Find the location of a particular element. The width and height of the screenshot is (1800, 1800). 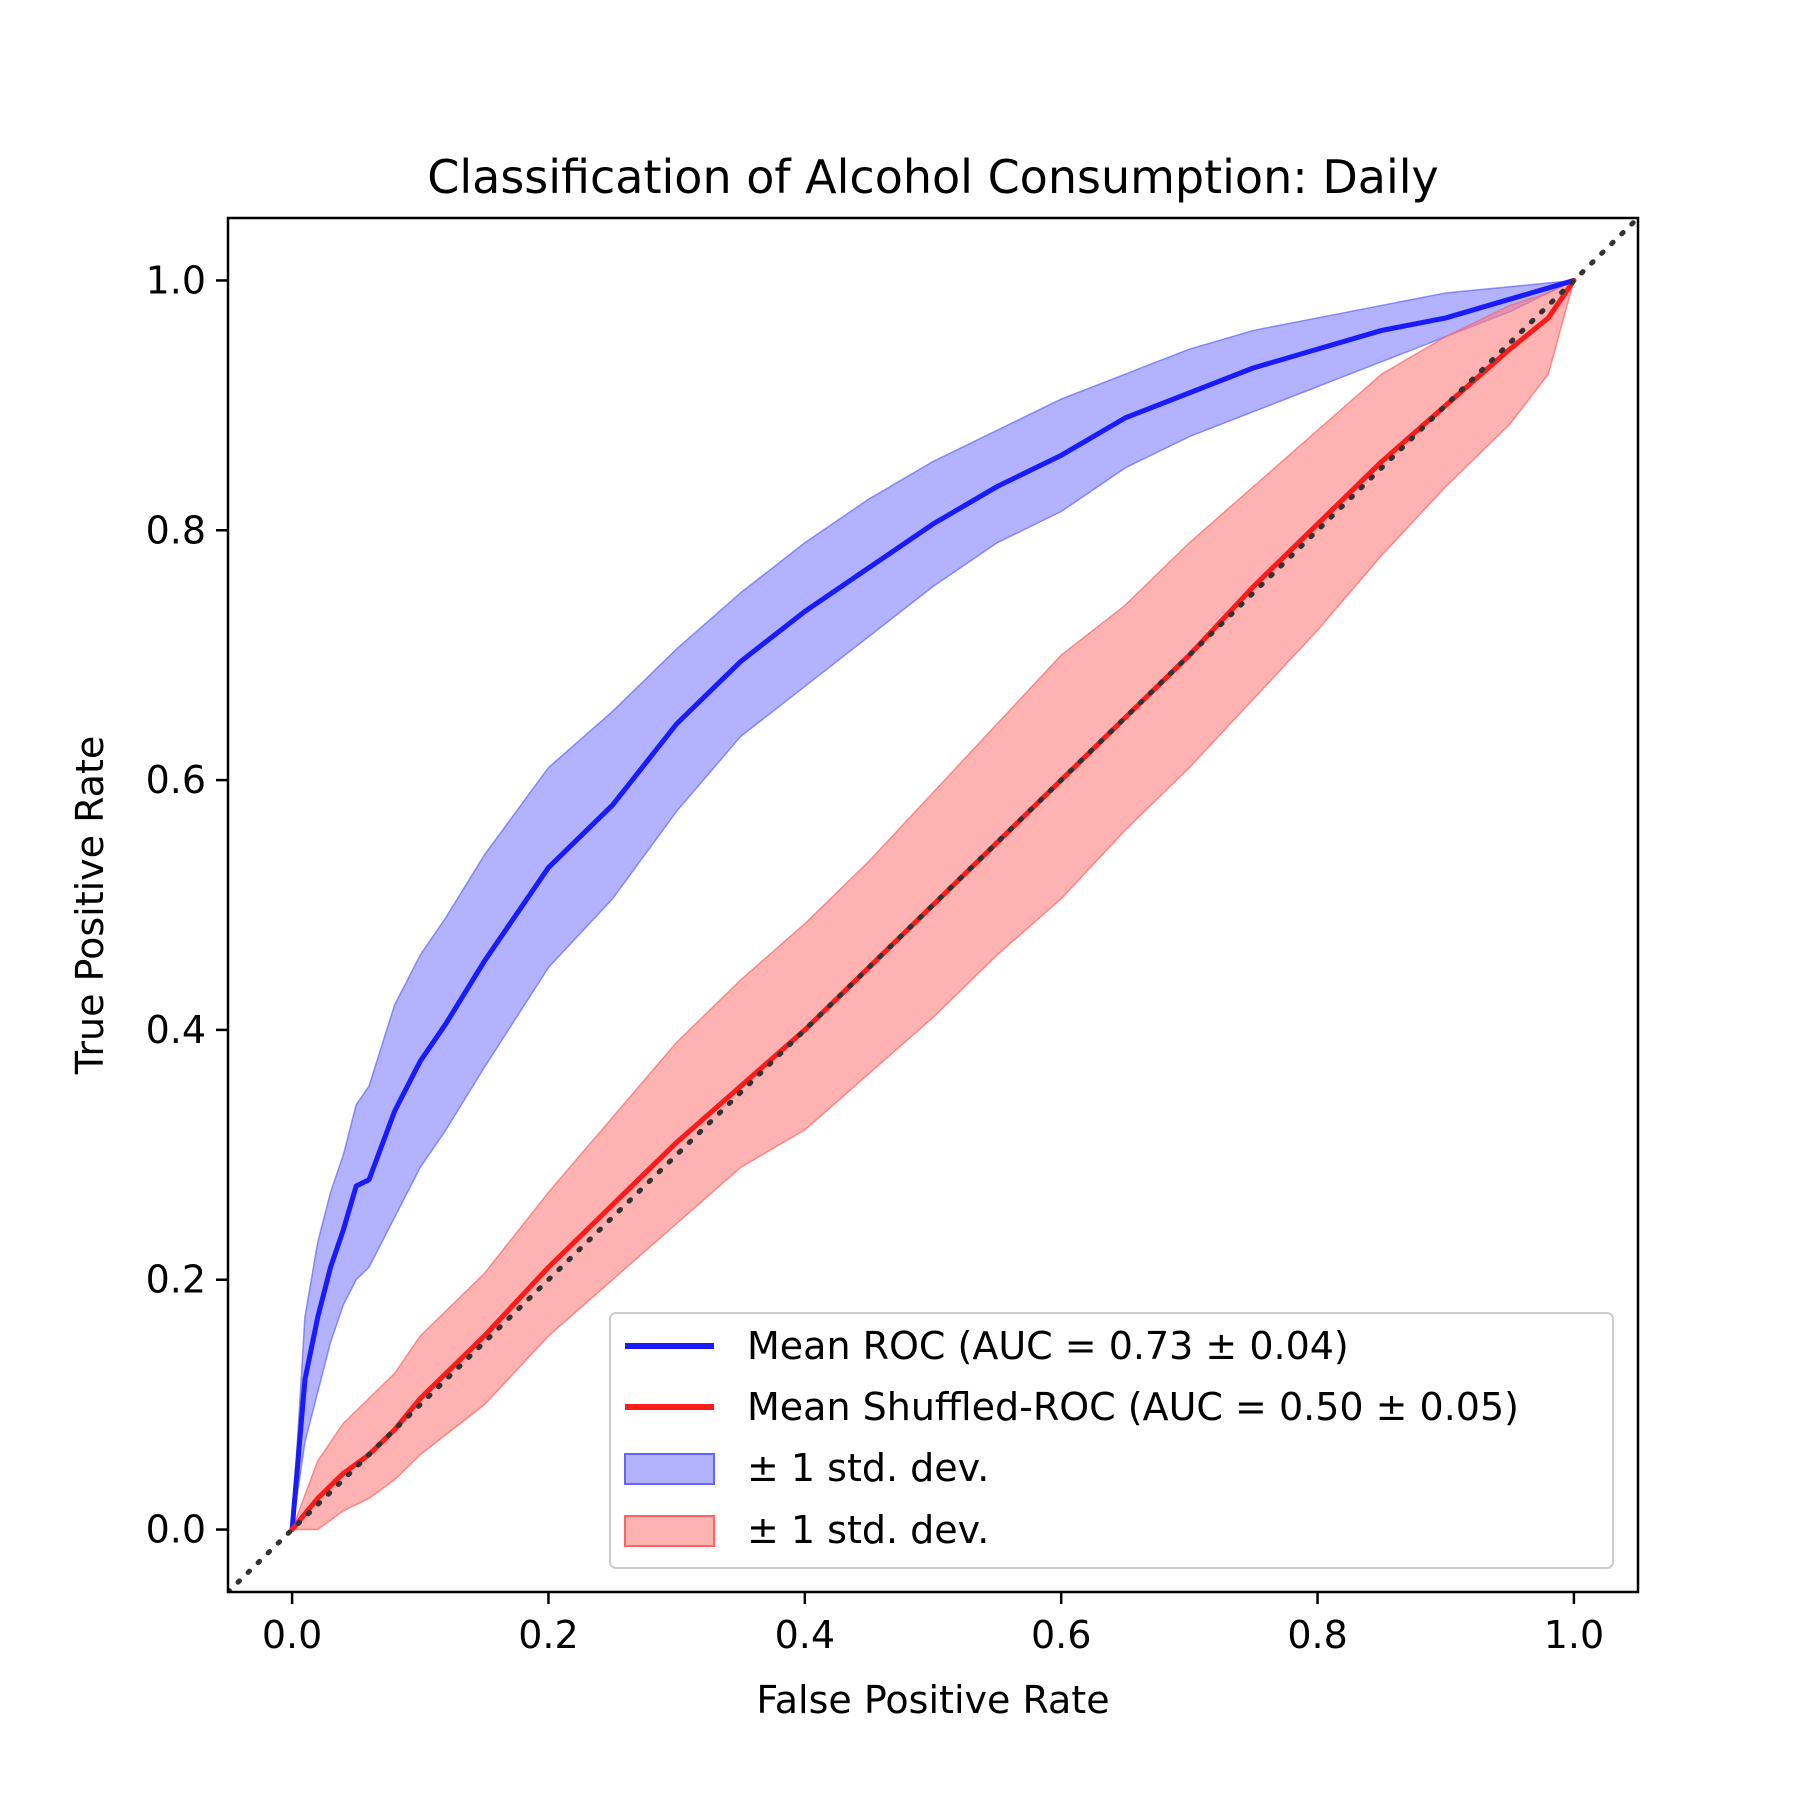

legend-box is located at coordinates (1111, 1440).